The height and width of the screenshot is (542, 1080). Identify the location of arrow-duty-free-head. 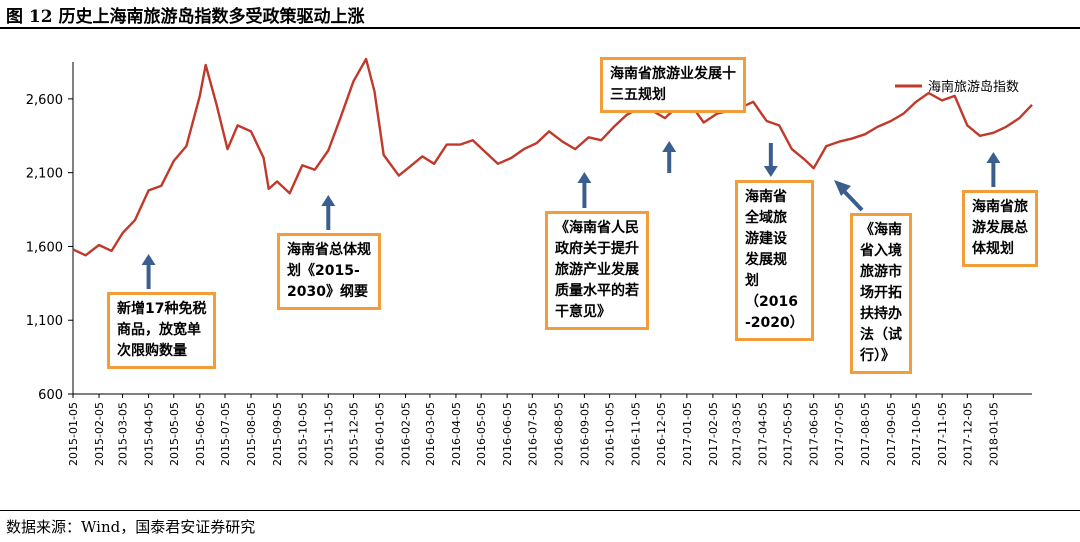
(148, 259).